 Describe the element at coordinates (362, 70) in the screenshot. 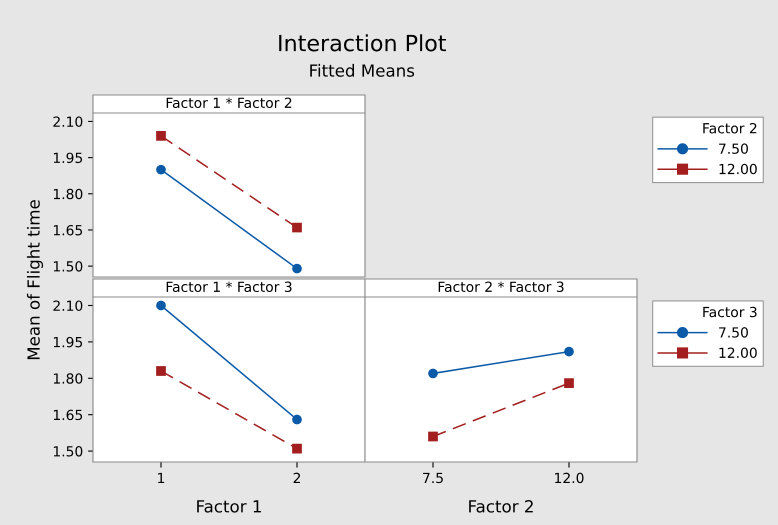

I see `chart-subtitle: Fitted Means` at that location.